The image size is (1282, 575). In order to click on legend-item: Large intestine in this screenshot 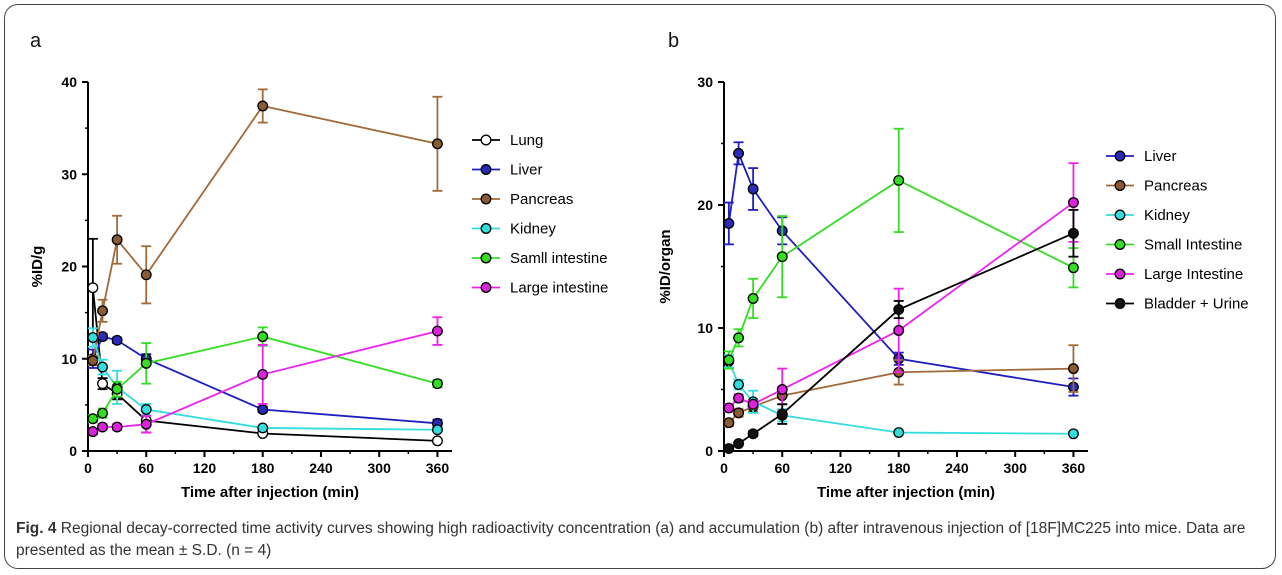, I will do `click(540, 288)`.